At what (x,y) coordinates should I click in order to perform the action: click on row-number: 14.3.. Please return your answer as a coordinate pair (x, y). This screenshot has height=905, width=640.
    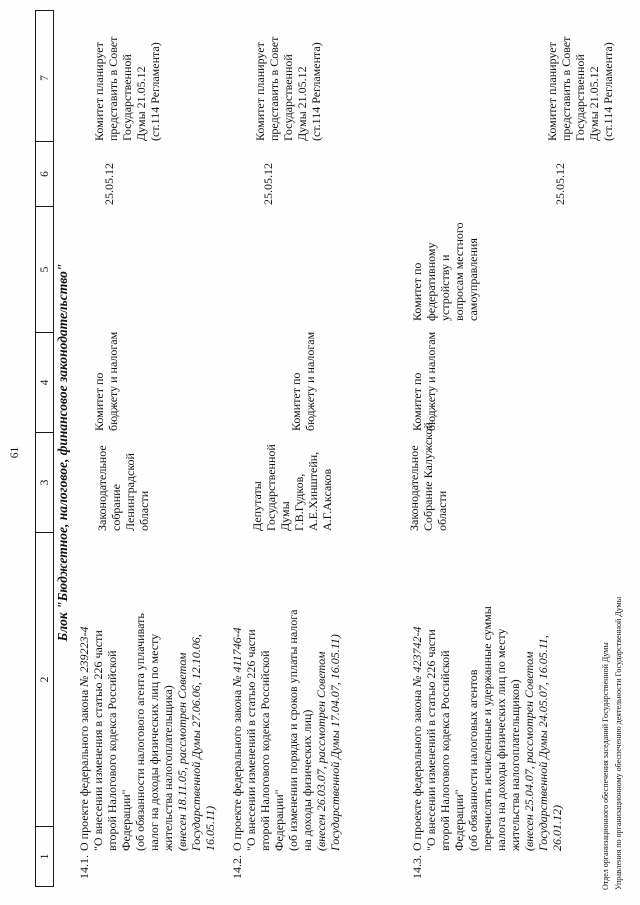
    Looking at the image, I should click on (417, 867).